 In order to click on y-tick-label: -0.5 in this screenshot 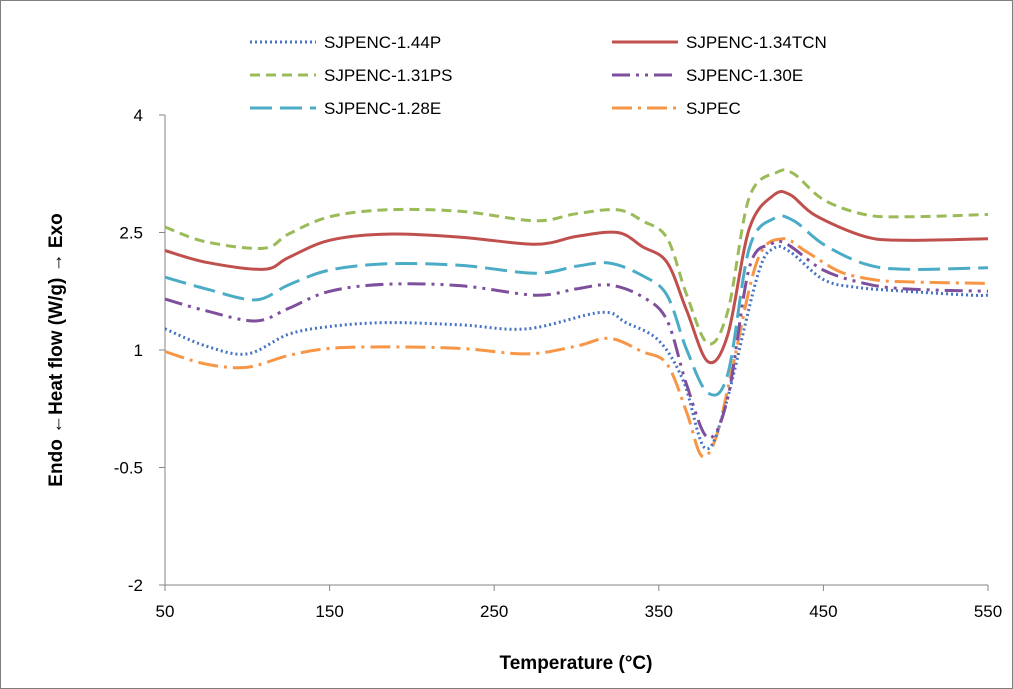, I will do `click(128, 468)`.